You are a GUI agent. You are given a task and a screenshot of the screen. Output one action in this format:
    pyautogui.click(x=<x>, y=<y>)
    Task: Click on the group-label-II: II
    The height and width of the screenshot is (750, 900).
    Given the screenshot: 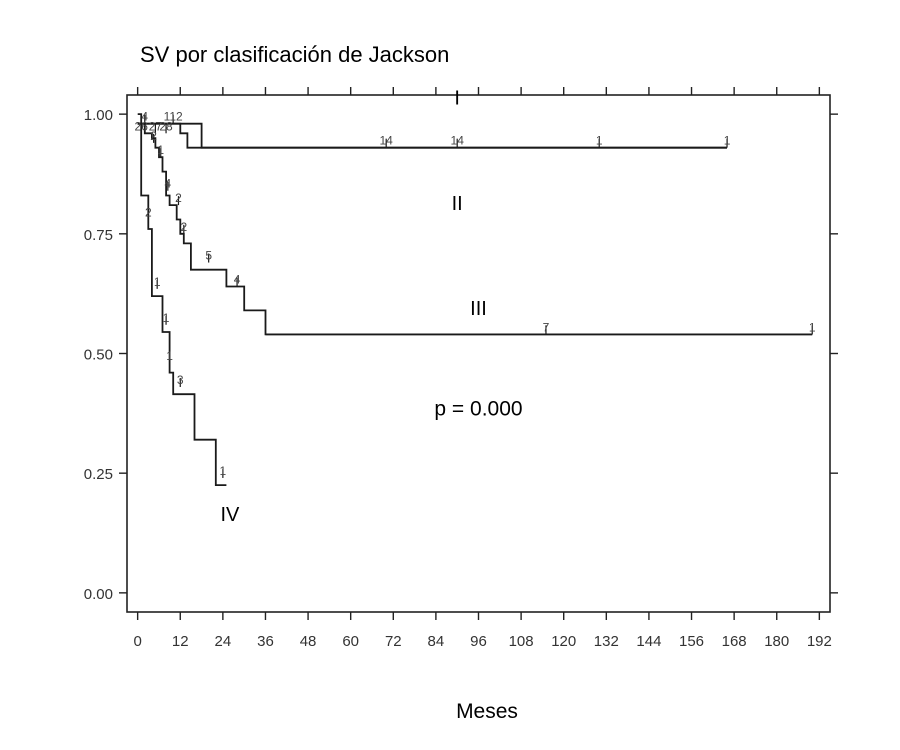 What is the action you would take?
    pyautogui.click(x=457, y=204)
    